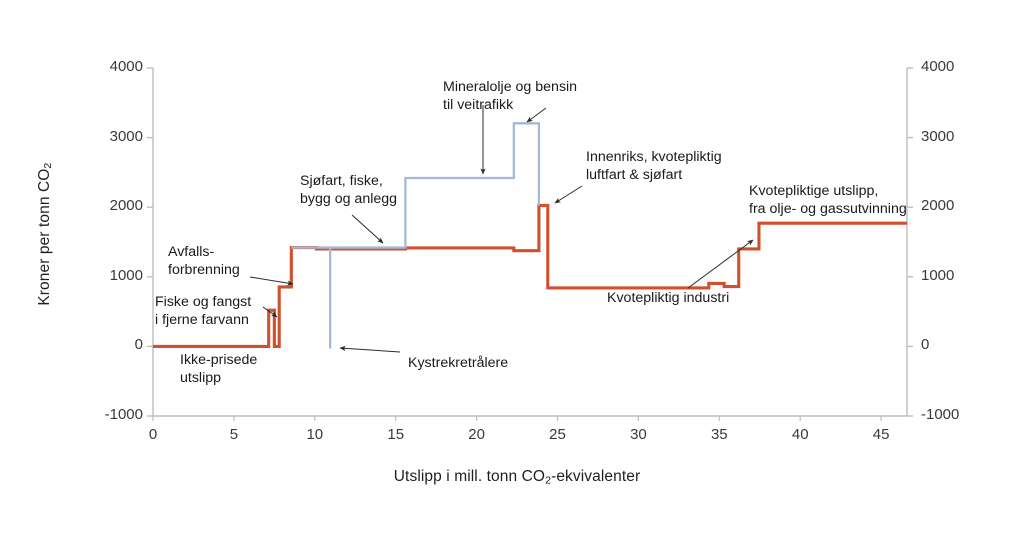  What do you see at coordinates (234, 434) in the screenshot?
I see `x-tick-label: 5` at bounding box center [234, 434].